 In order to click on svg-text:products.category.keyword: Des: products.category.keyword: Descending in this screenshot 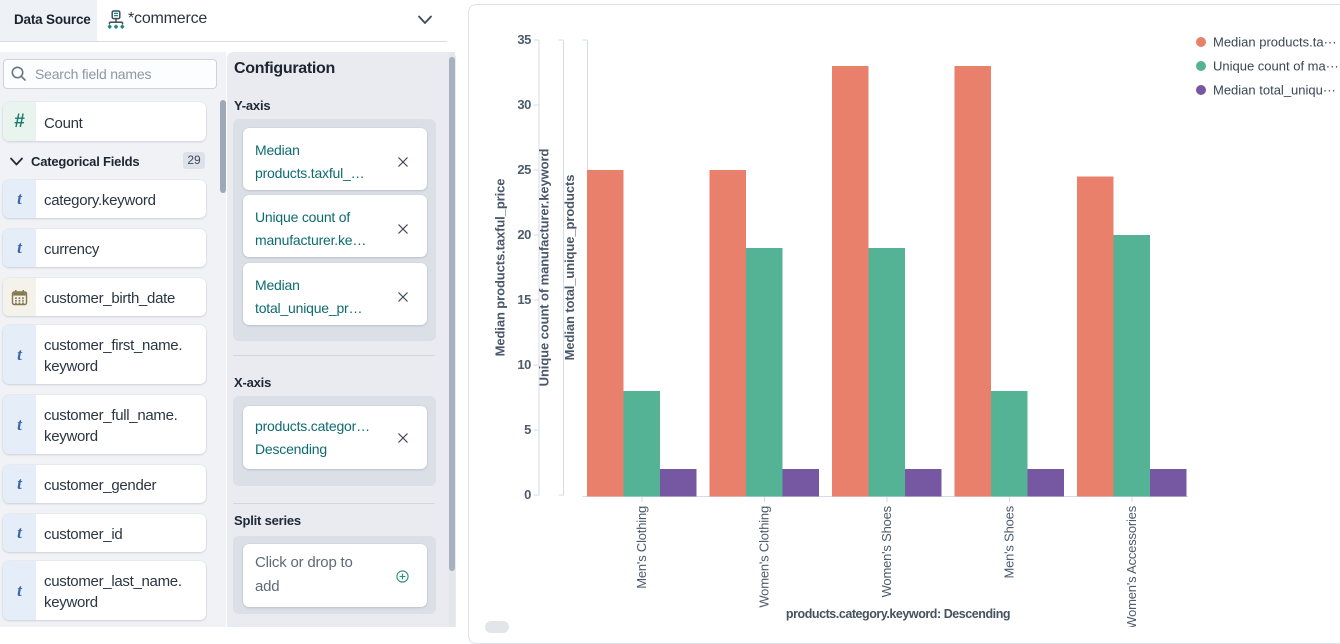, I will do `click(898, 614)`.